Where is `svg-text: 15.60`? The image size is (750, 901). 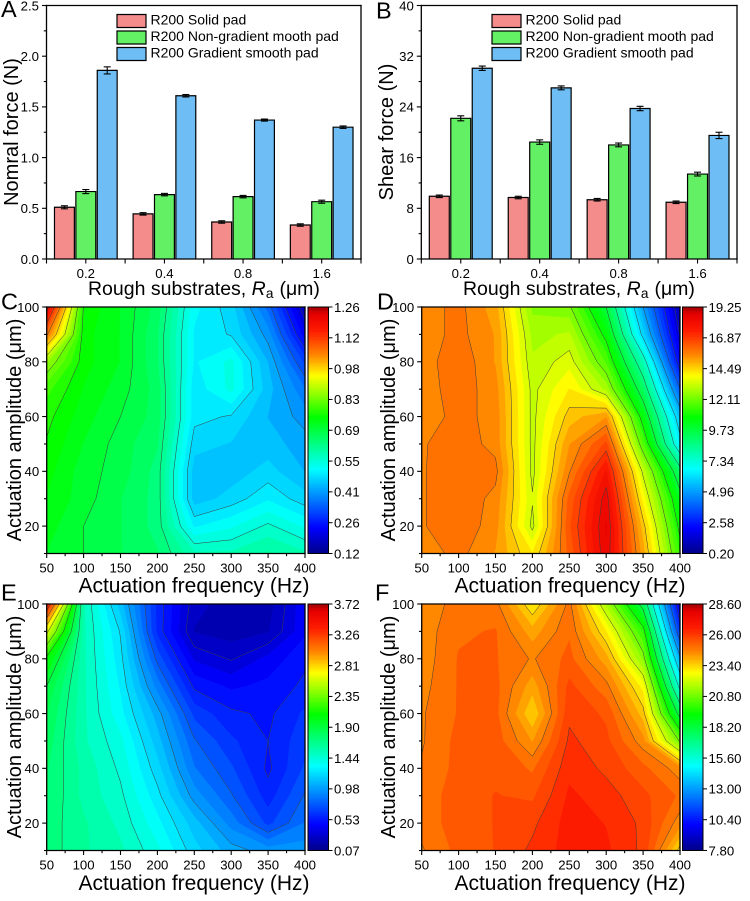 svg-text: 15.60 is located at coordinates (725, 758).